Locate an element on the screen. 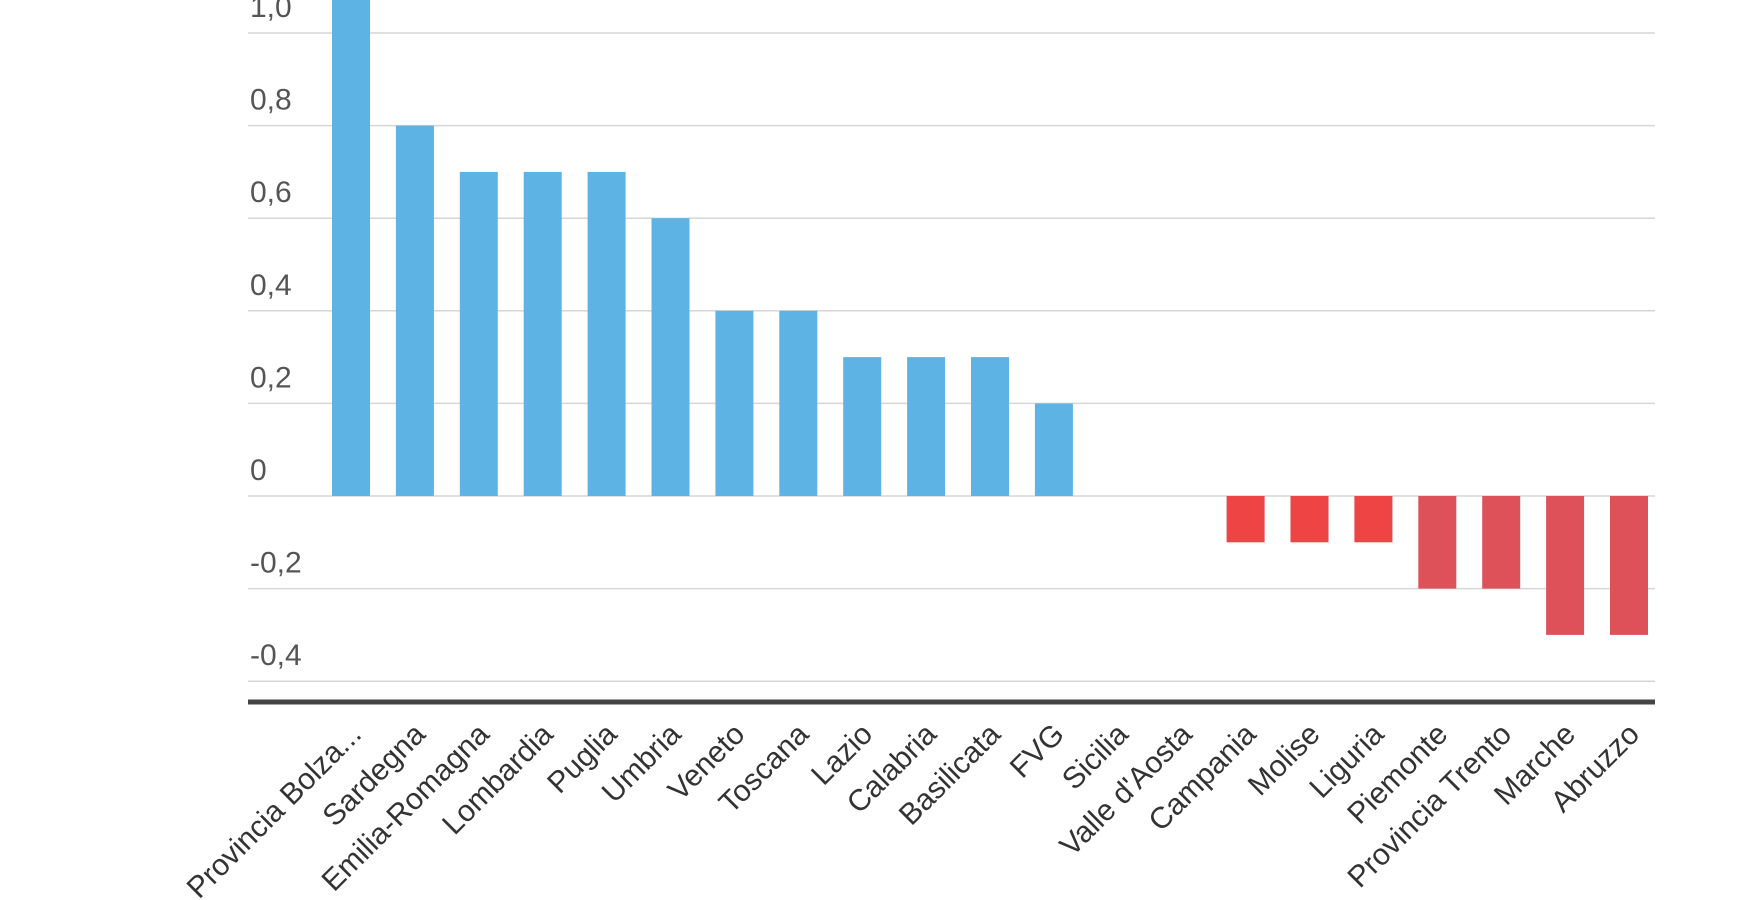 This screenshot has width=1750, height=900. y-axis-tick-labels: 1,0 0,8 0,6 0,4 0,2 0 -0,2 -0,4 is located at coordinates (276, 336).